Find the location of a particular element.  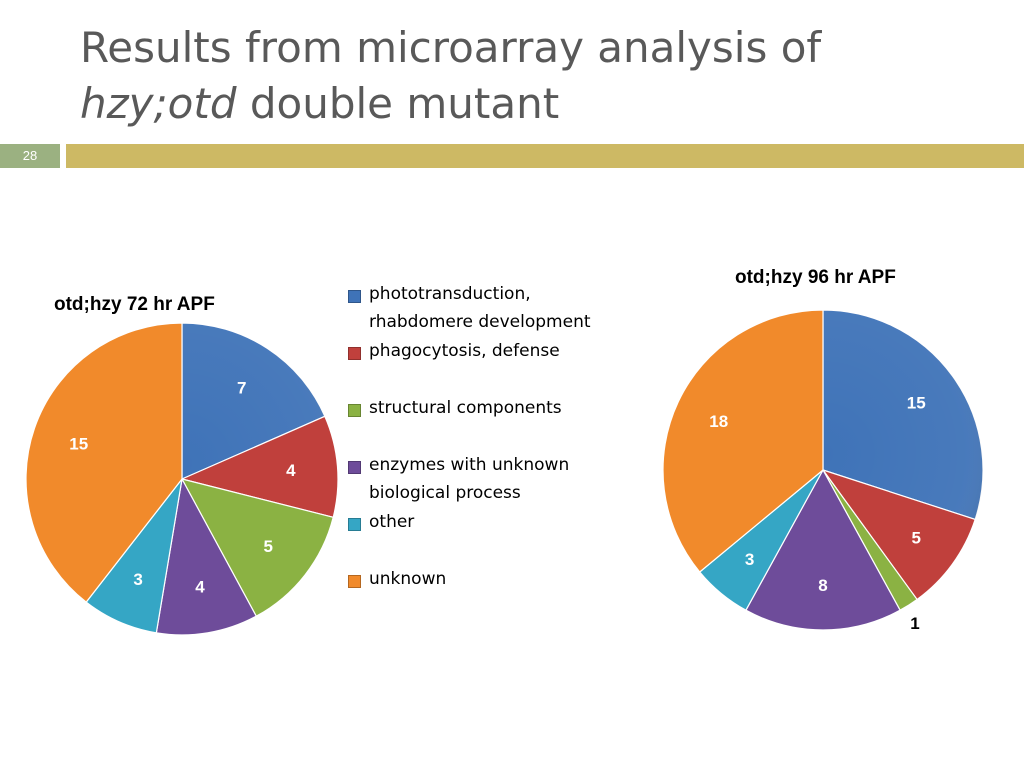

slide-title-italic: hzy;otd is located at coordinates (158, 103).